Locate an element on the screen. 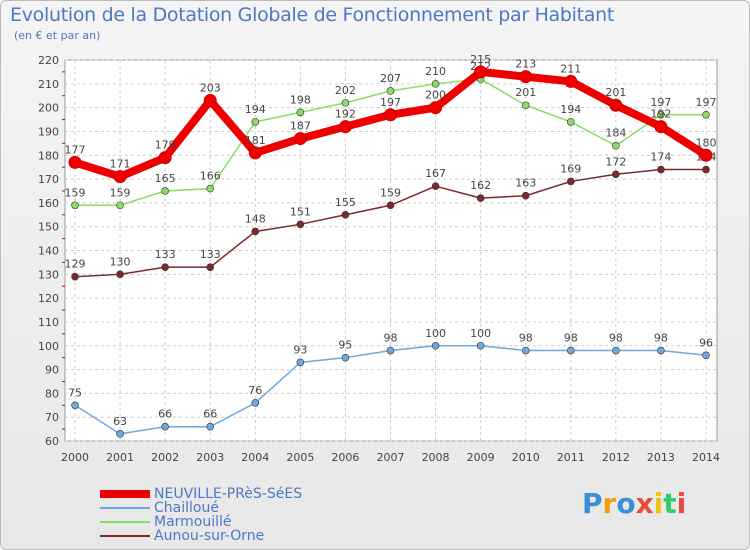 This screenshot has height=550, width=750. y-tick-label: 210 is located at coordinates (48, 84).